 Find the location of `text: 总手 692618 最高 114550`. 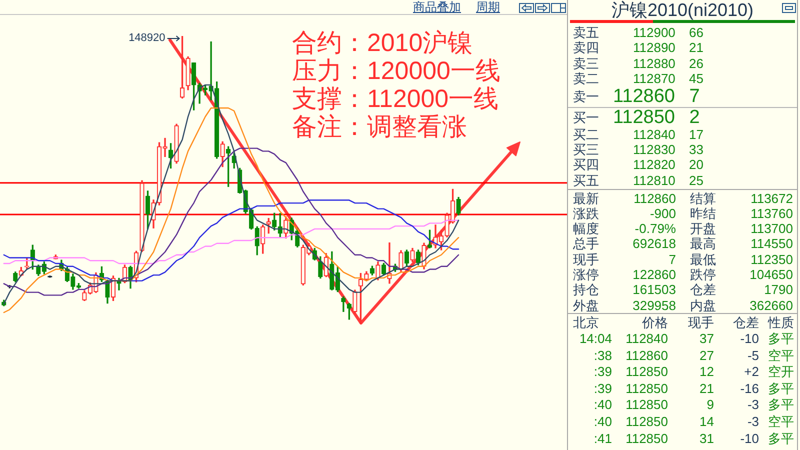

text: 总手 692618 最高 114550 is located at coordinates (683, 244).